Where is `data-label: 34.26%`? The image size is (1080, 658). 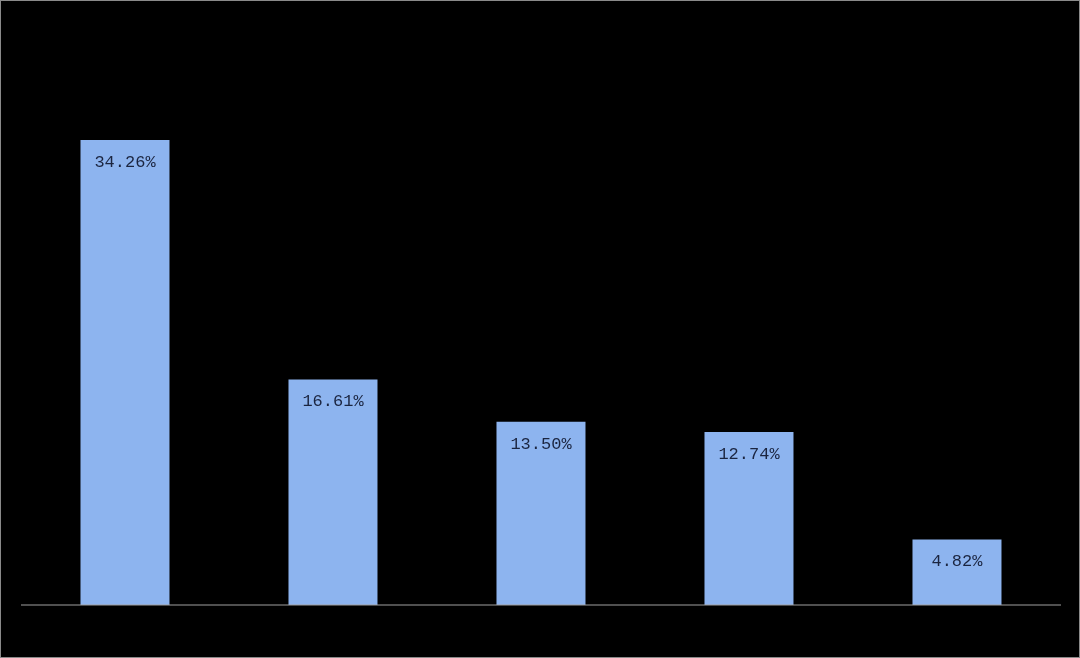
data-label: 34.26% is located at coordinates (125, 162).